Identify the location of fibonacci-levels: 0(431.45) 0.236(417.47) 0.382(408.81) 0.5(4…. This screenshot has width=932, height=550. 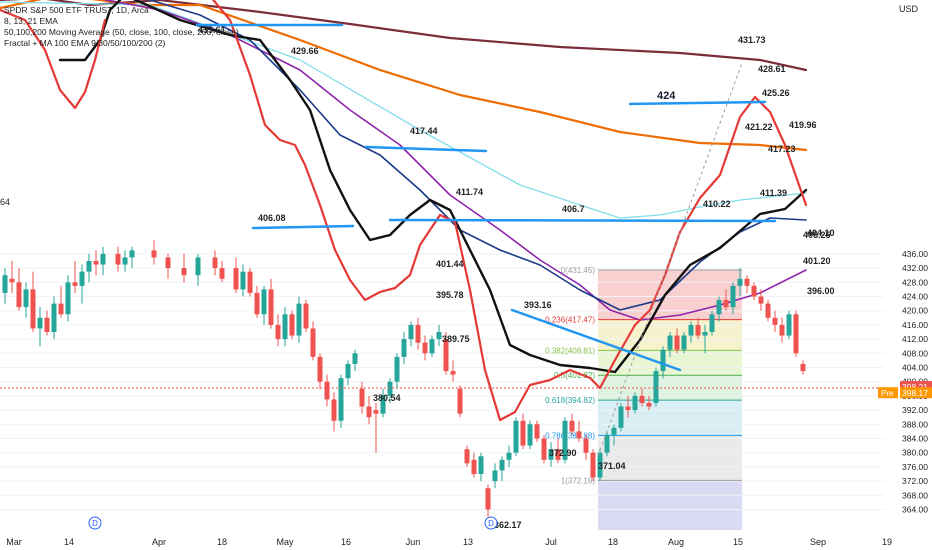
(643, 375).